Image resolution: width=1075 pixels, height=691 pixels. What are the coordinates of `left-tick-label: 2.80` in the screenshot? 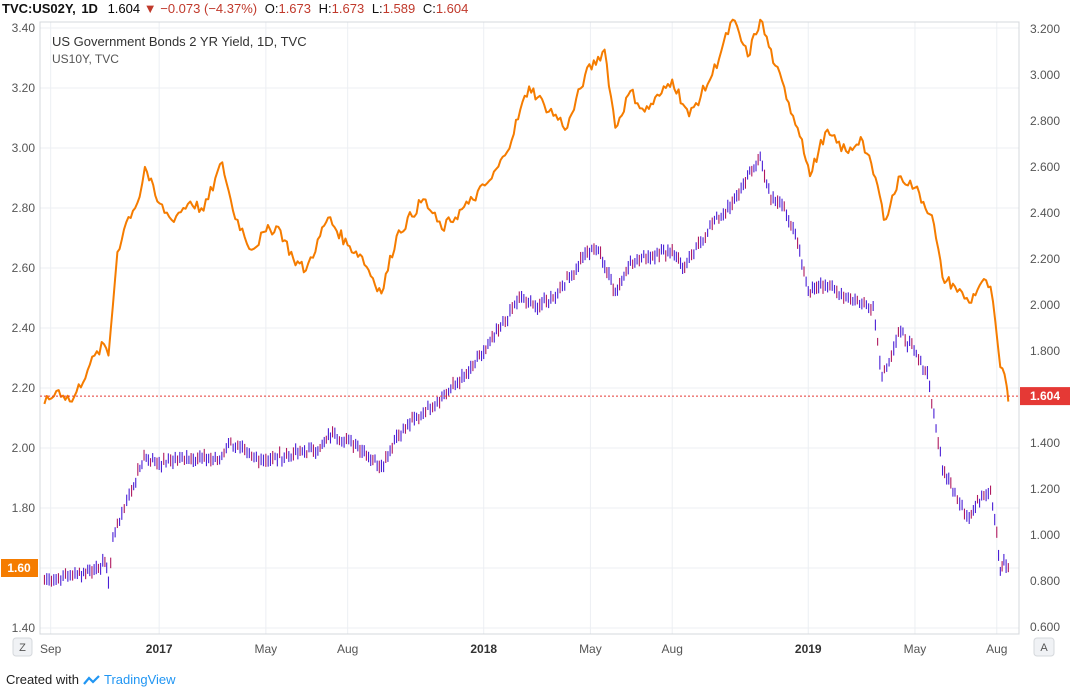 It's located at (24, 208).